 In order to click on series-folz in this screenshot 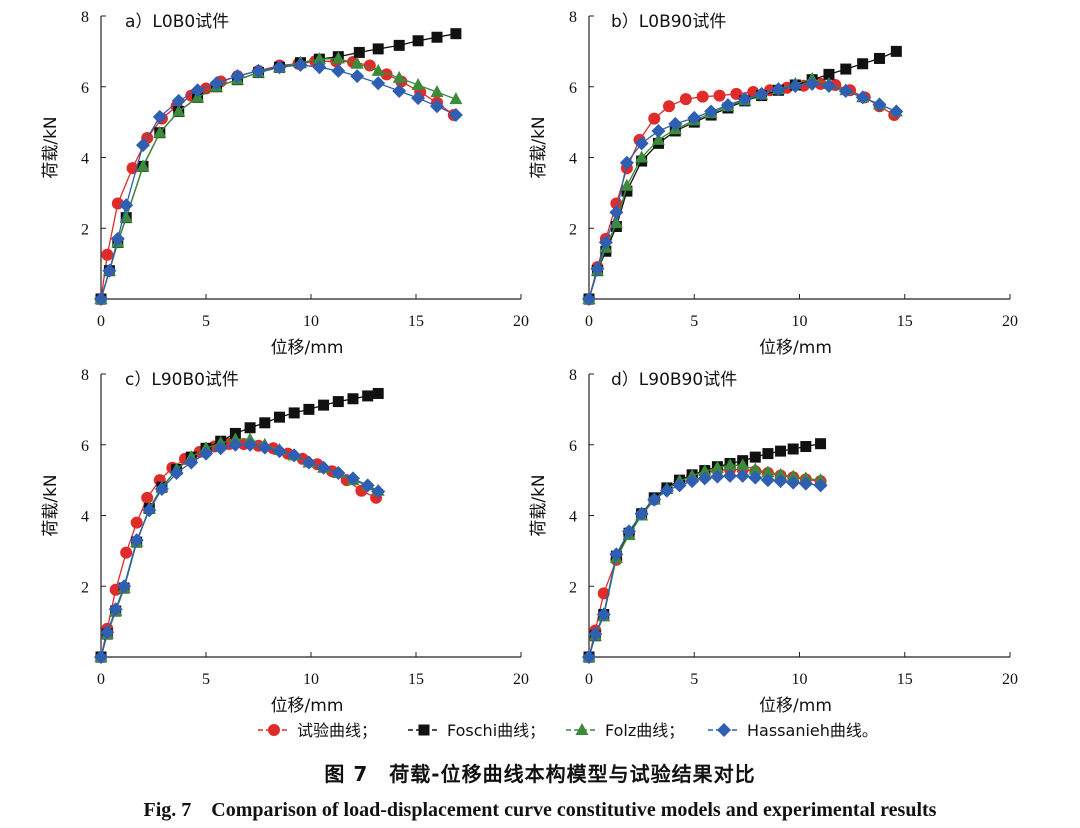, I will do `click(278, 177)`.